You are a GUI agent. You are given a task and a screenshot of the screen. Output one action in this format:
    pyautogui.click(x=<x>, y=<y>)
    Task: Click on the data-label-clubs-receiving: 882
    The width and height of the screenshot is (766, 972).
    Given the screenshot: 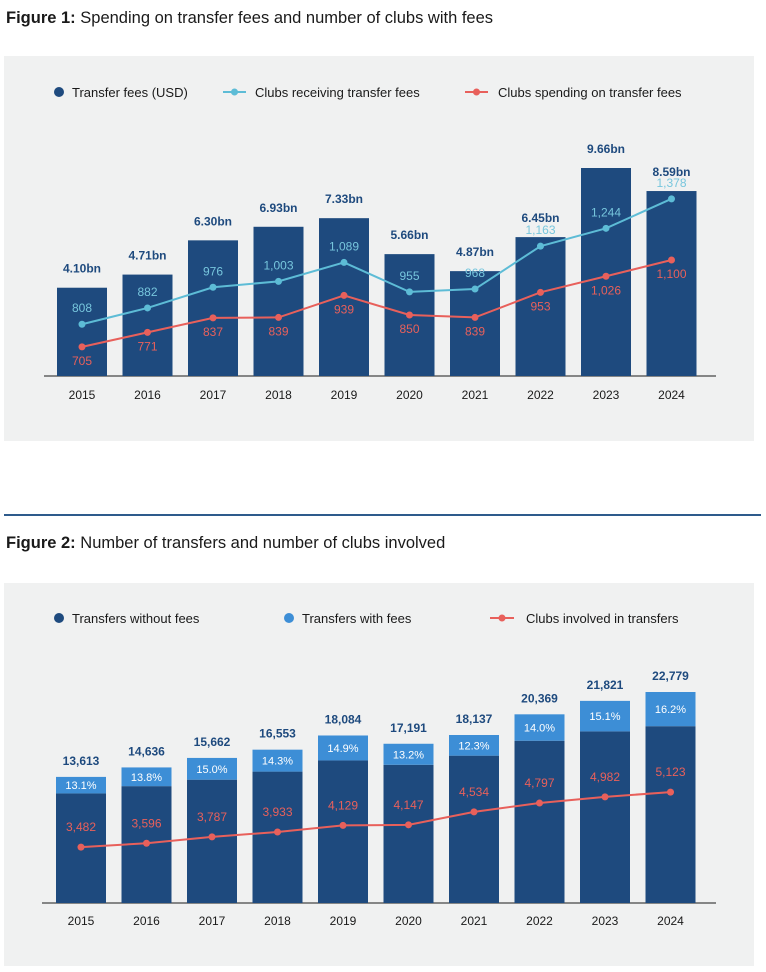 What is the action you would take?
    pyautogui.click(x=147, y=292)
    